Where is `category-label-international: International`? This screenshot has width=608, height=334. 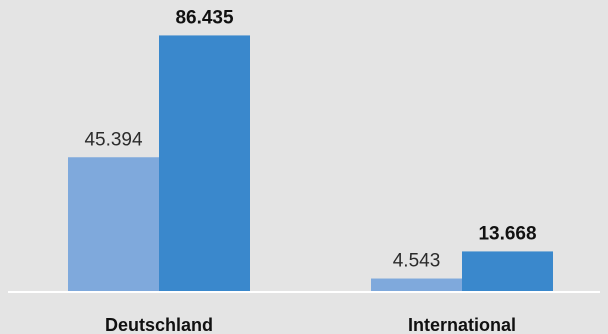 category-label-international: International is located at coordinates (462, 324).